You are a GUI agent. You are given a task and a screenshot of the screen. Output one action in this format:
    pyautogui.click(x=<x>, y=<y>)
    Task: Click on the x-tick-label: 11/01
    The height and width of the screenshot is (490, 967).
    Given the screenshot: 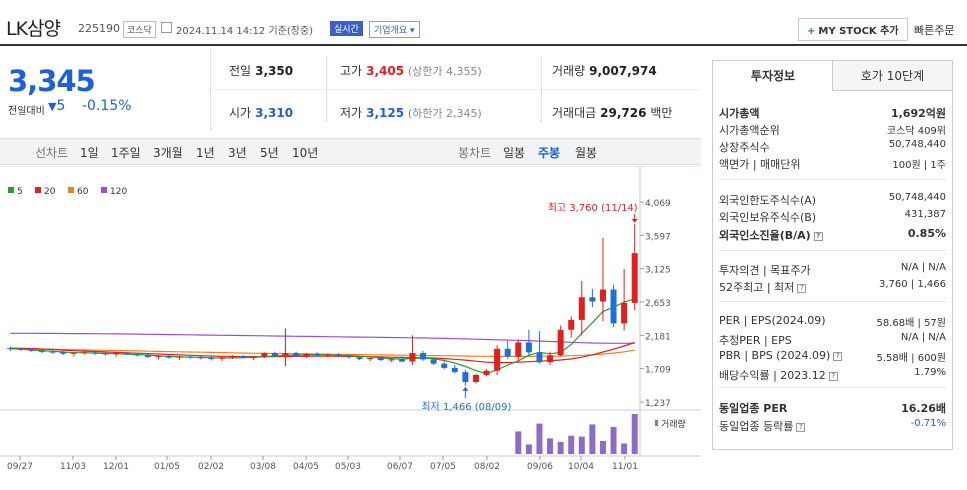 What is the action you would take?
    pyautogui.click(x=625, y=467)
    